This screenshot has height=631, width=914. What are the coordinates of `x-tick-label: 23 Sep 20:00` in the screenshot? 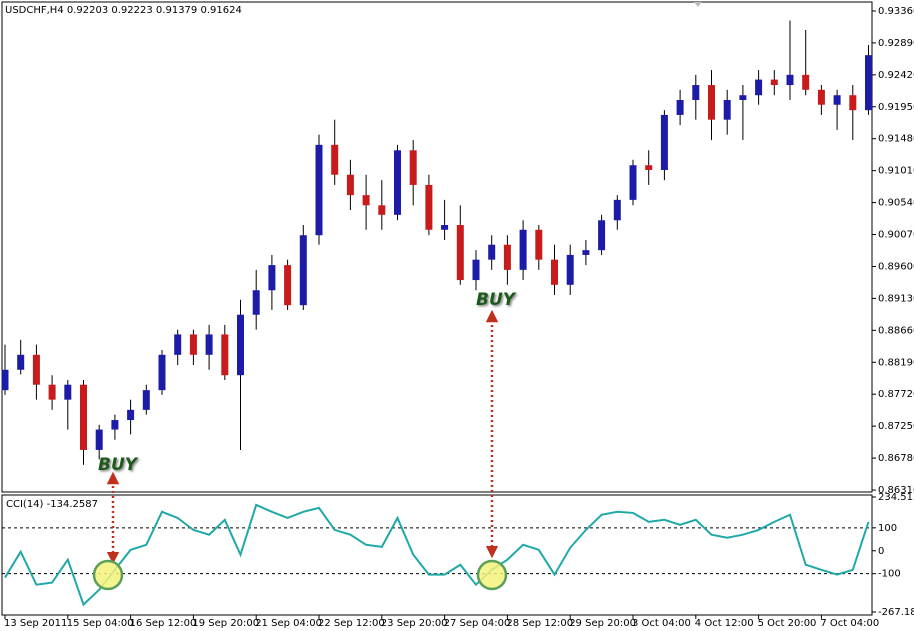 It's located at (414, 623).